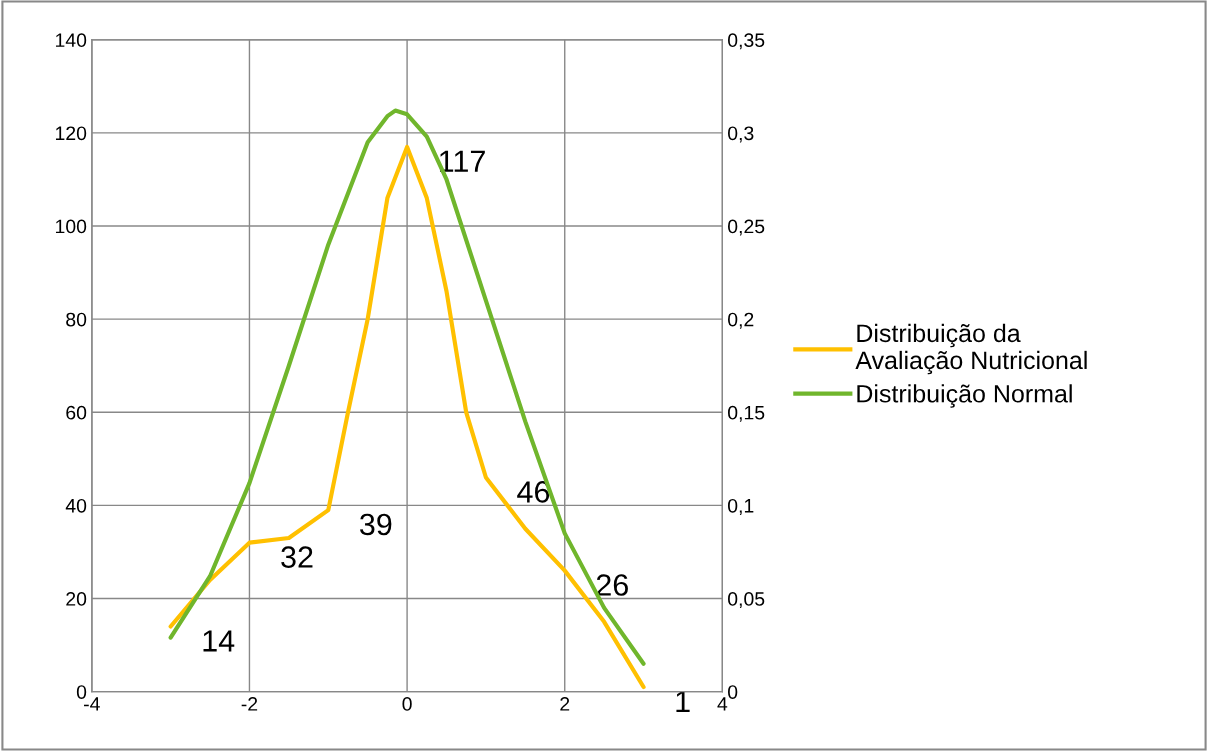 This screenshot has height=751, width=1208. What do you see at coordinates (71, 40) in the screenshot?
I see `y-tick-label: 140` at bounding box center [71, 40].